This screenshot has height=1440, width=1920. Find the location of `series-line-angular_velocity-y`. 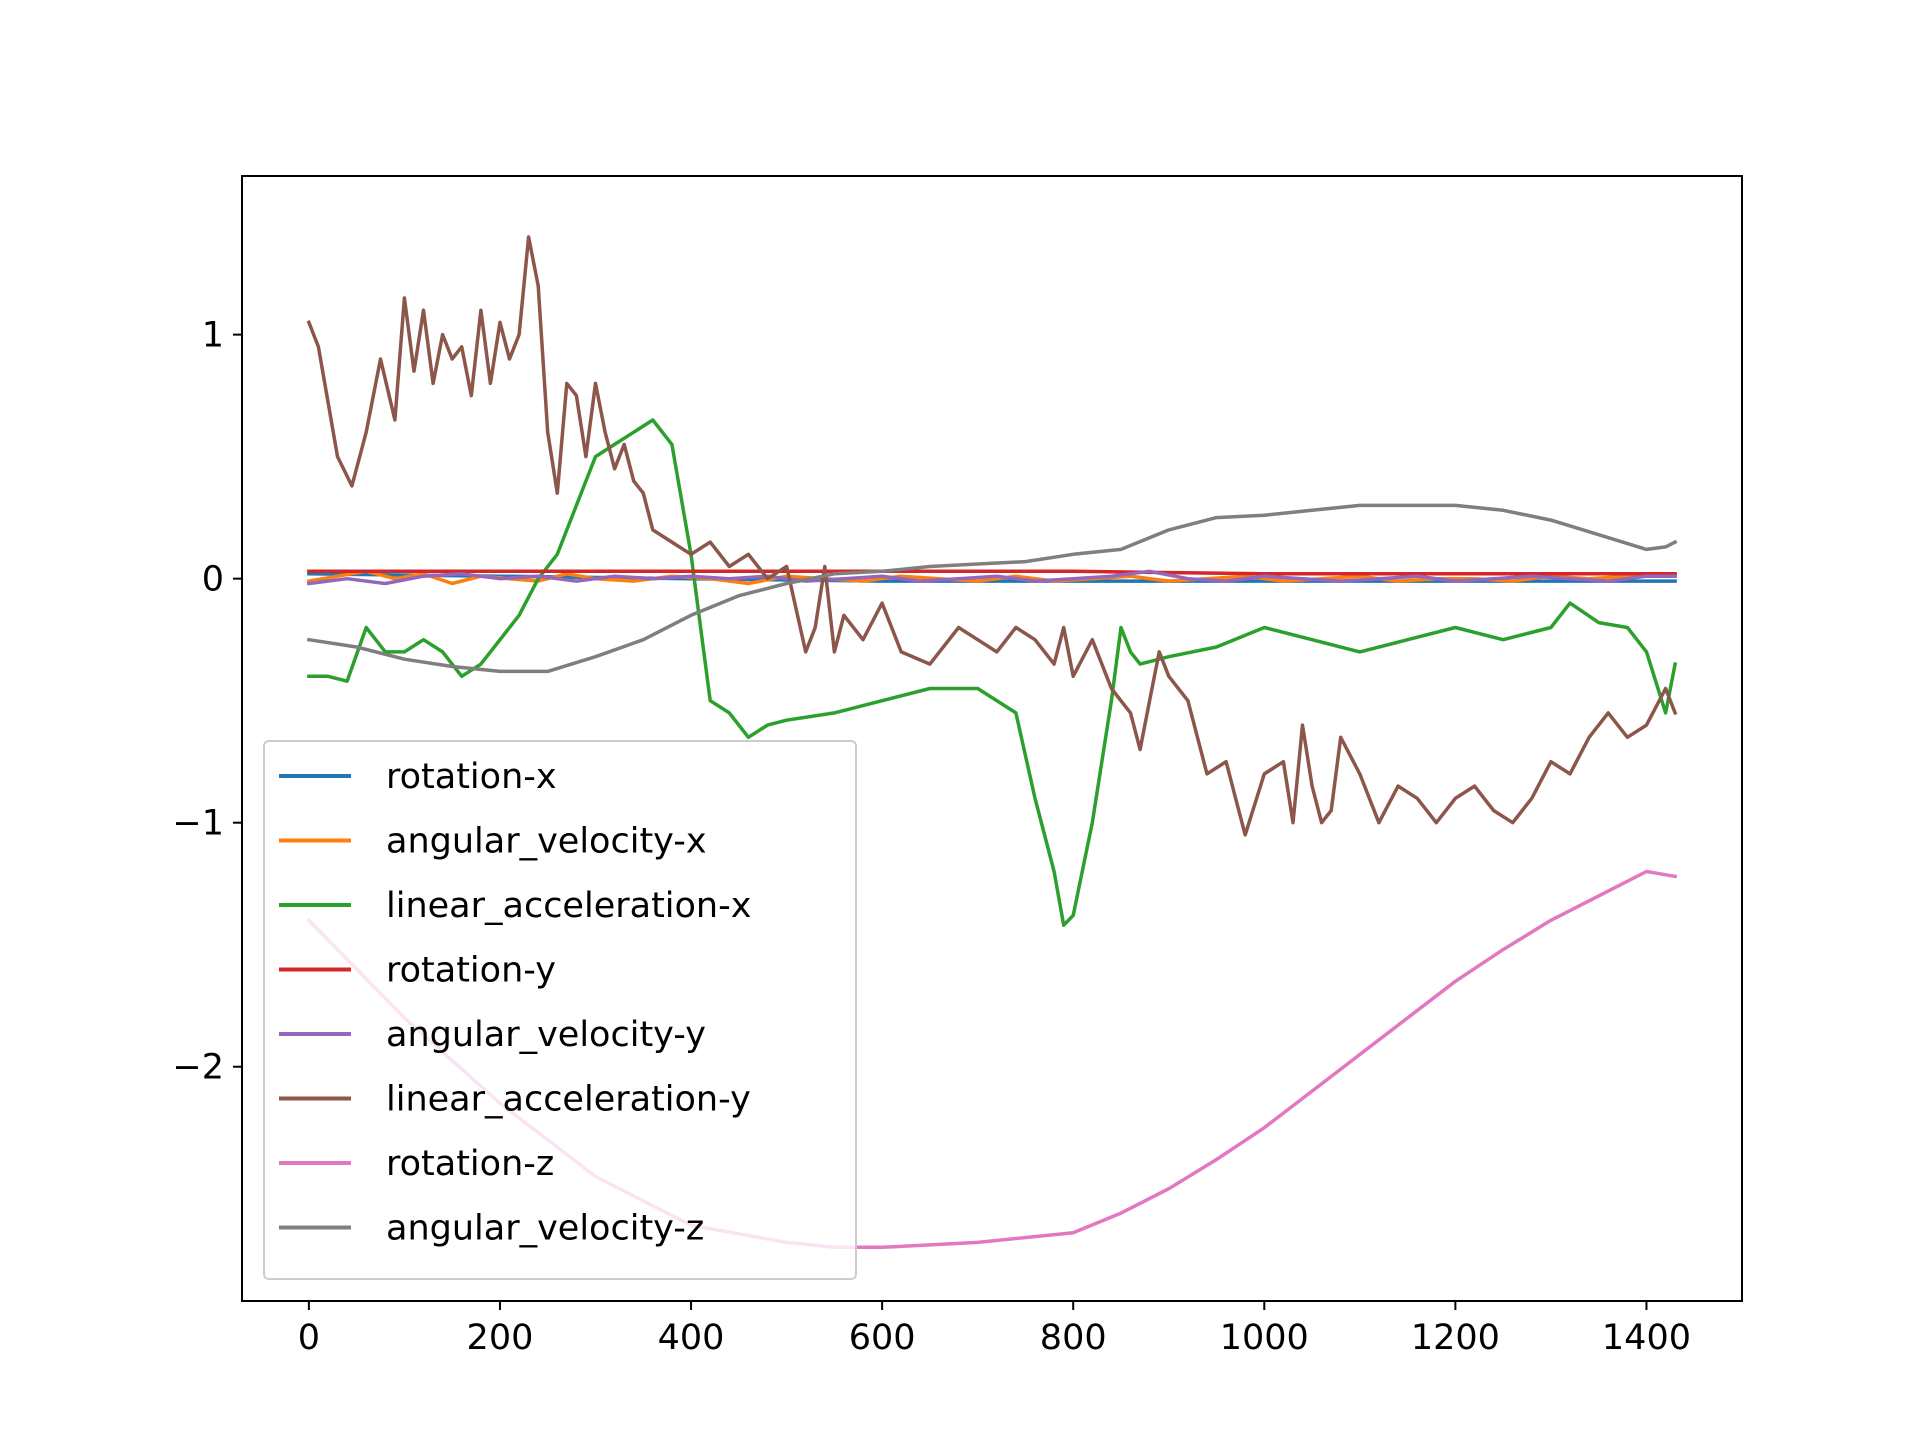

series-line-angular_velocity-y is located at coordinates (991, 577).